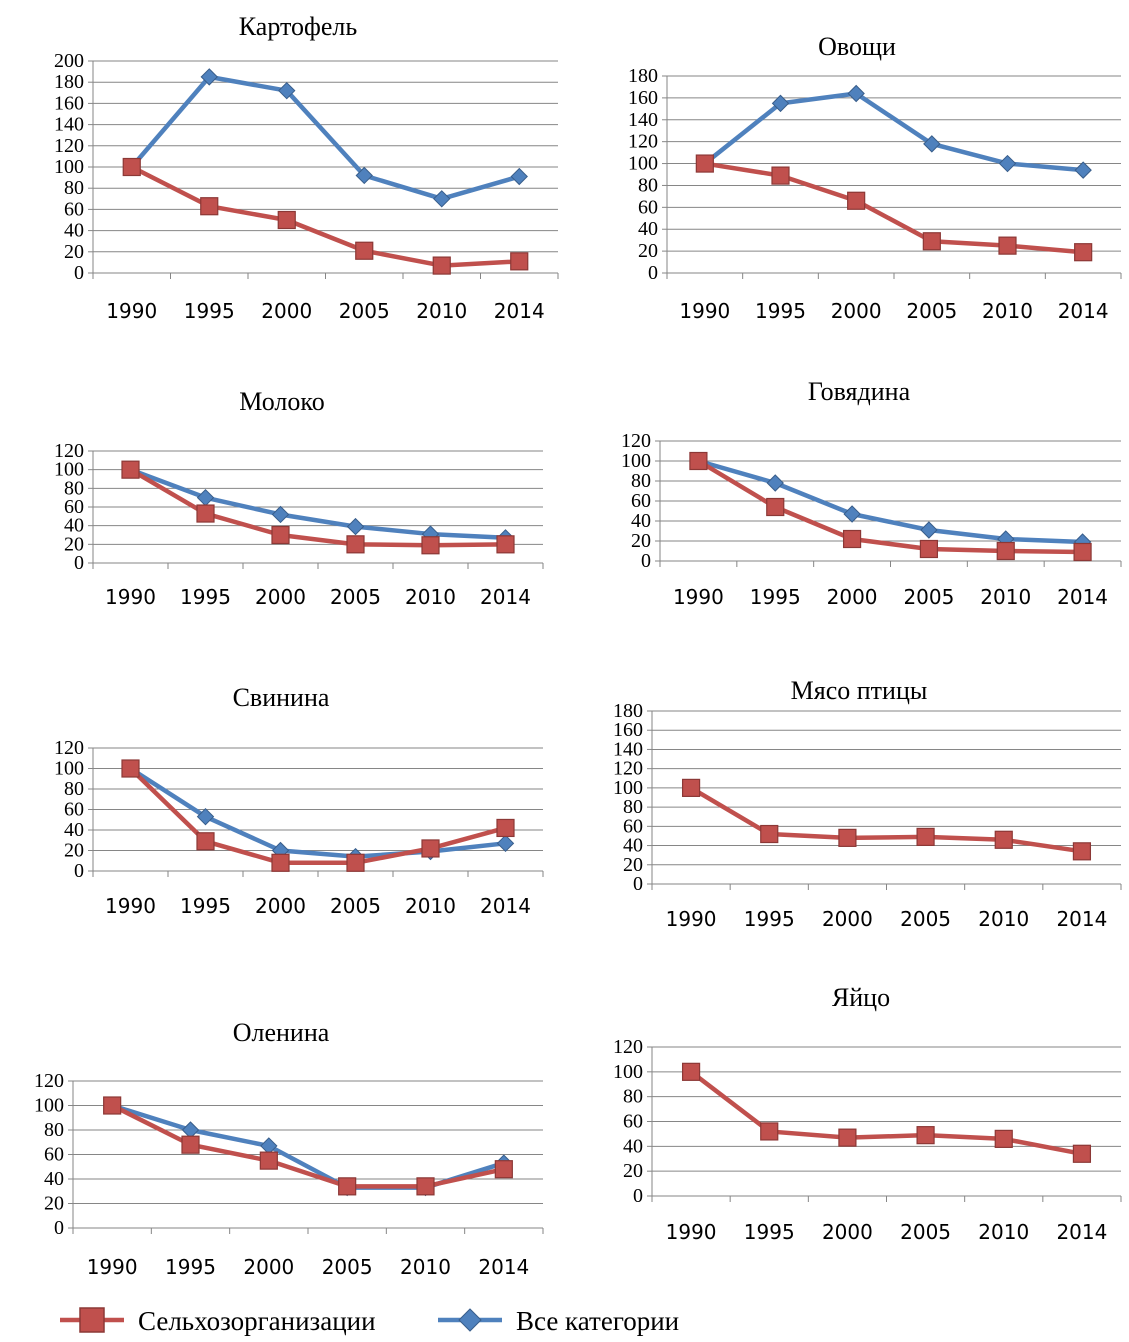 This screenshot has height=1342, width=1129. Describe the element at coordinates (364, 175) in the screenshot. I see `point-all-2005` at that location.